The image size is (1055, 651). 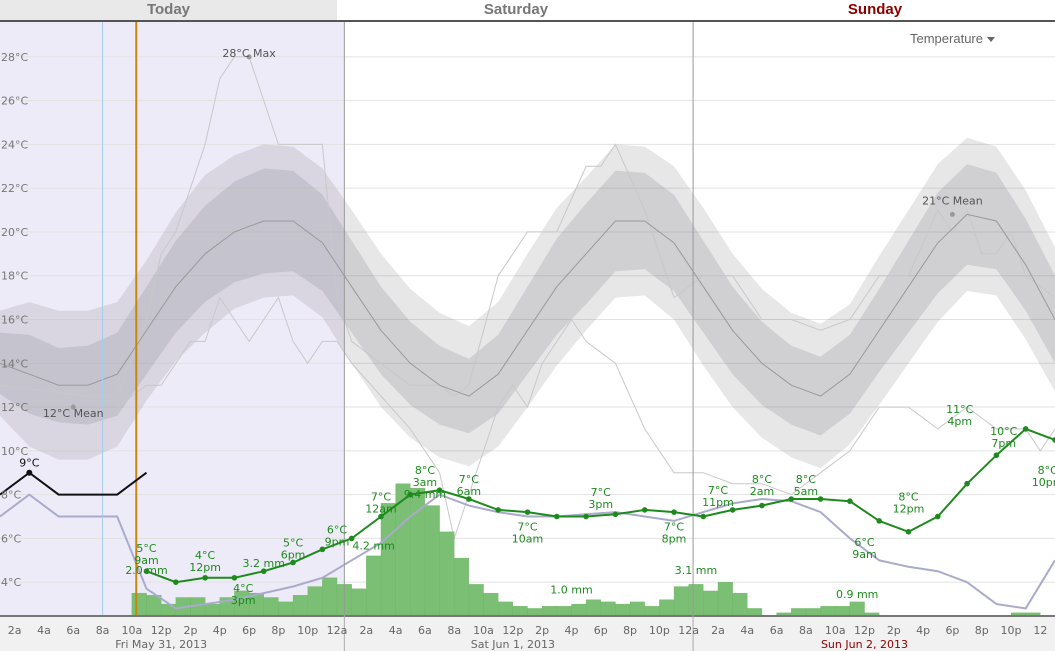 I want to click on observed-line, so click(x=74, y=483).